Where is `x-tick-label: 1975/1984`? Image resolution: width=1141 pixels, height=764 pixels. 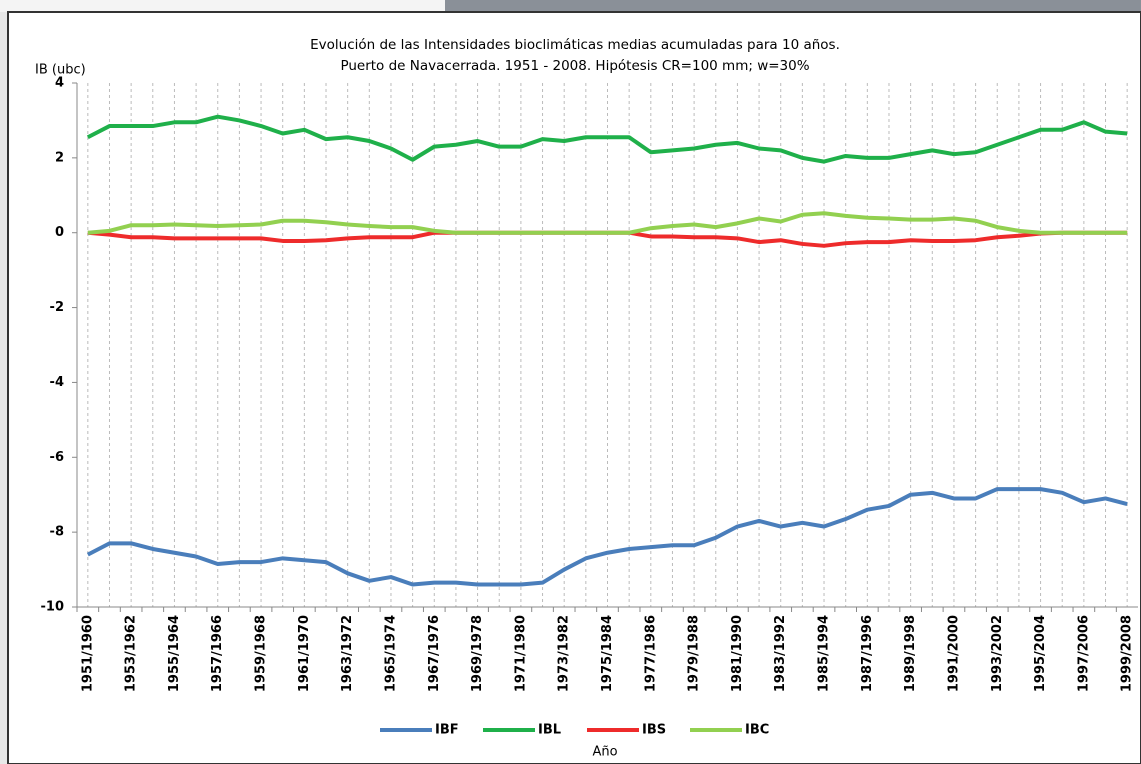 x-tick-label: 1975/1984 is located at coordinates (607, 653).